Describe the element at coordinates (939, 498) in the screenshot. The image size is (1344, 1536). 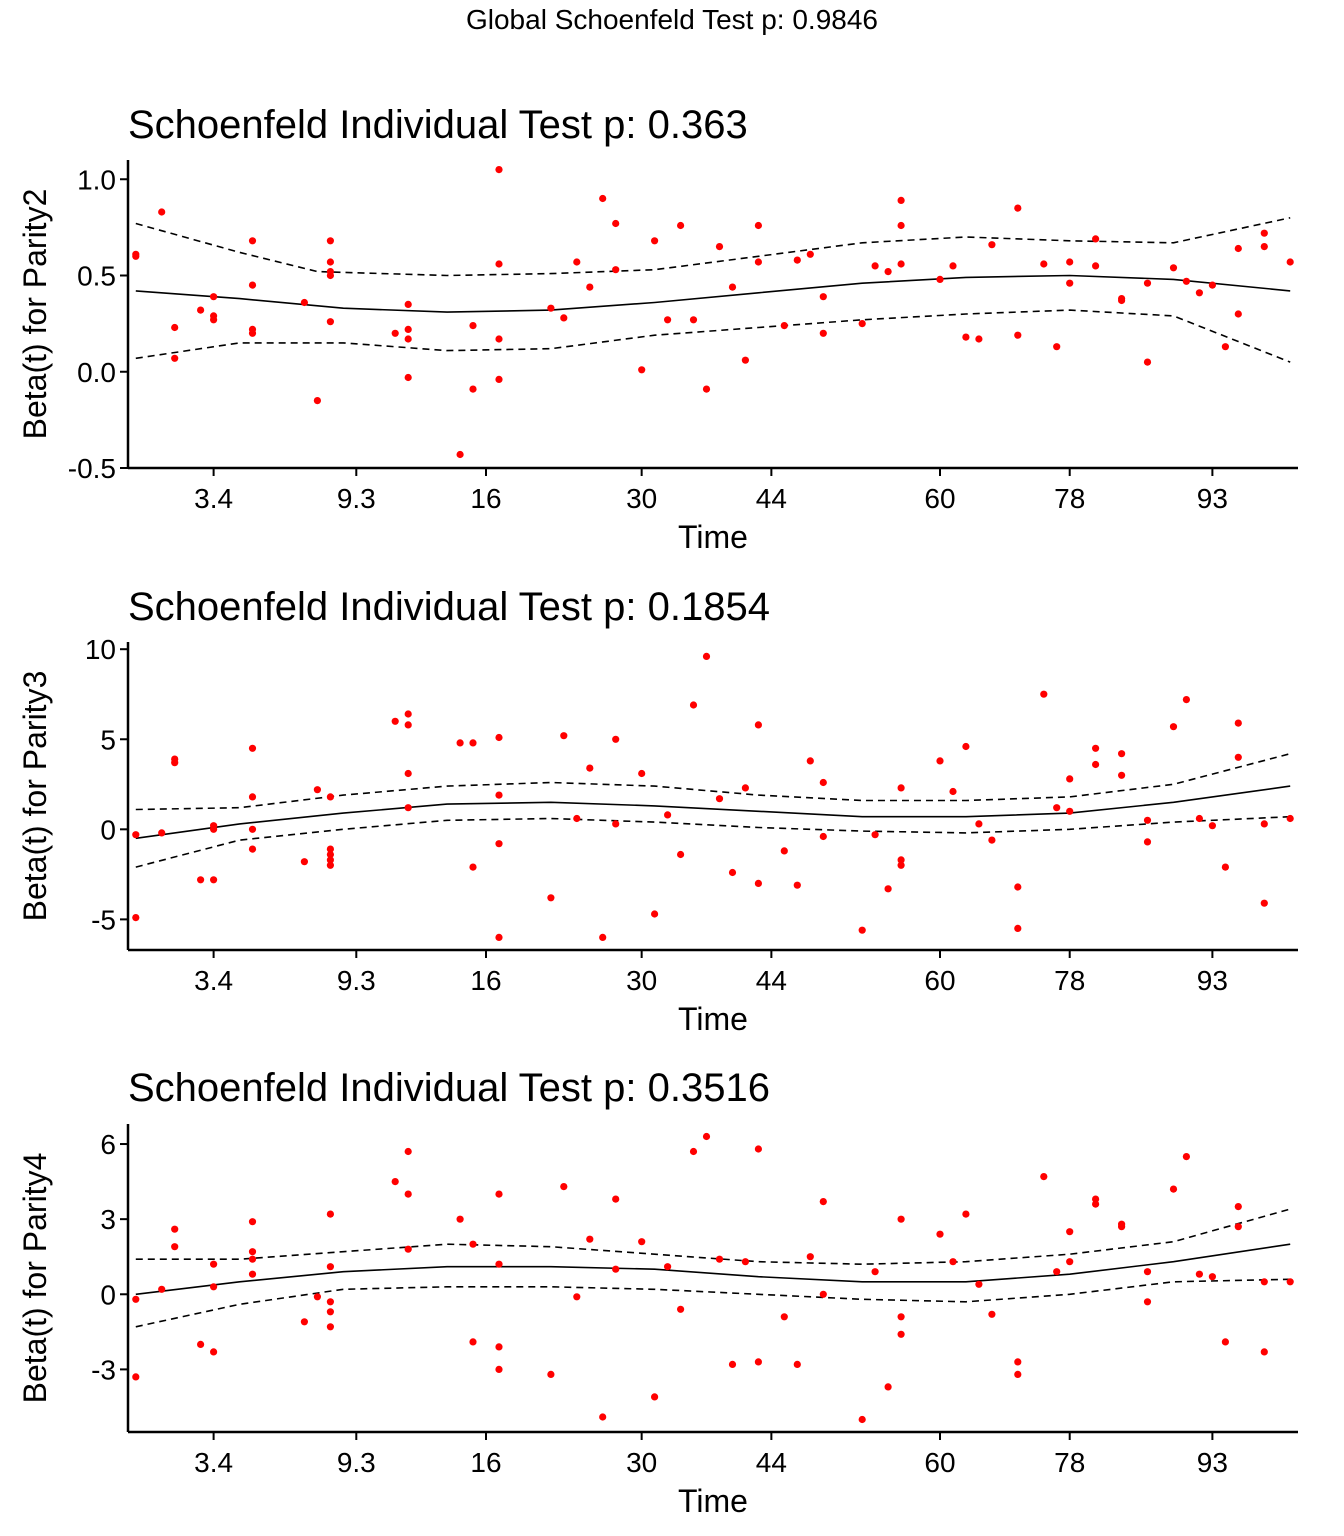
I see `x-tick-label: 60` at that location.